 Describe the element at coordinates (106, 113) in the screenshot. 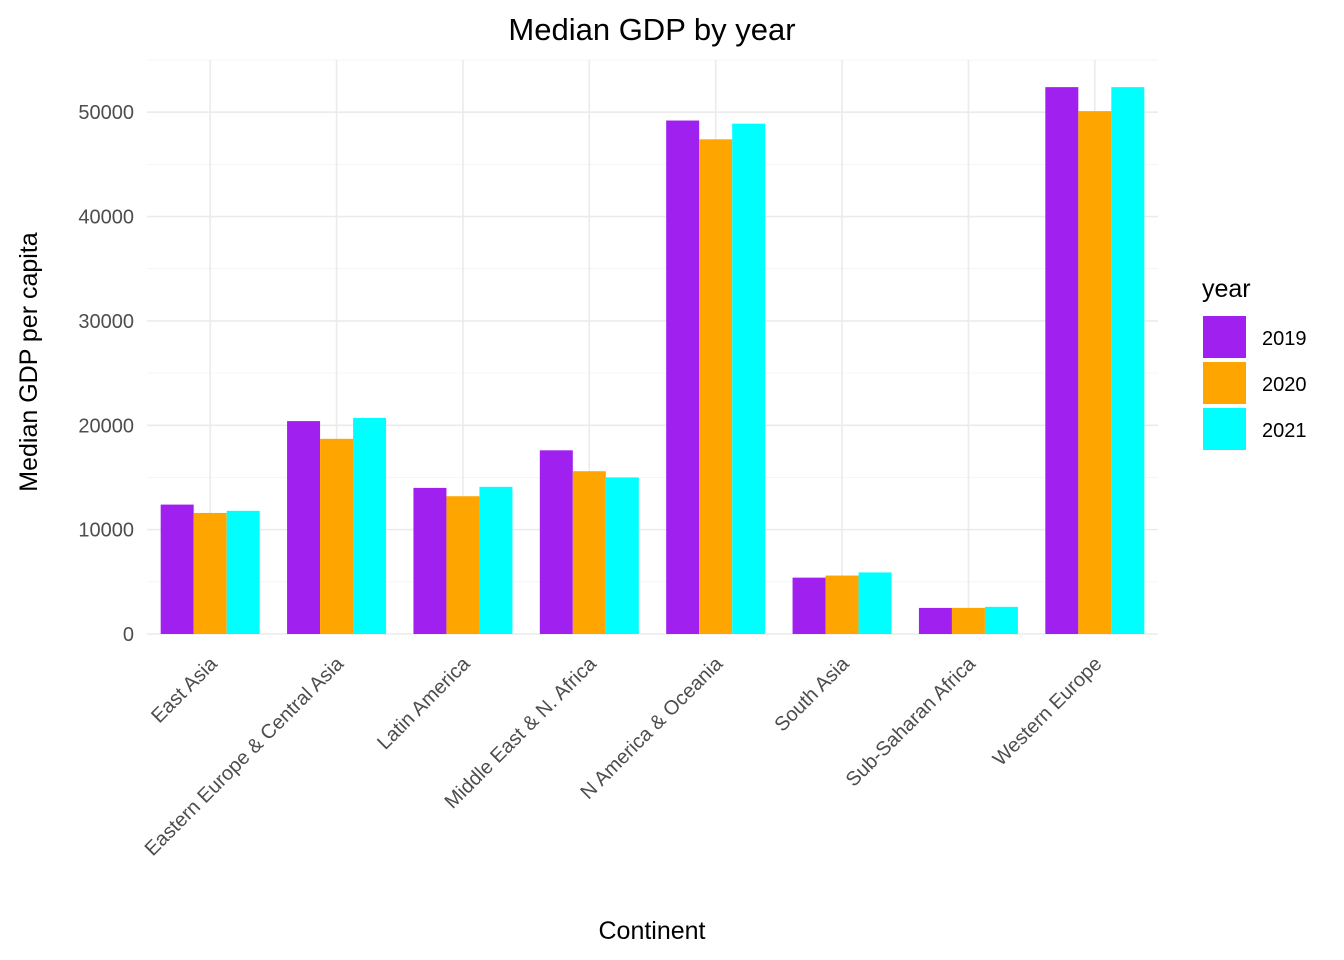

I see `y-tick-label: 50000` at that location.